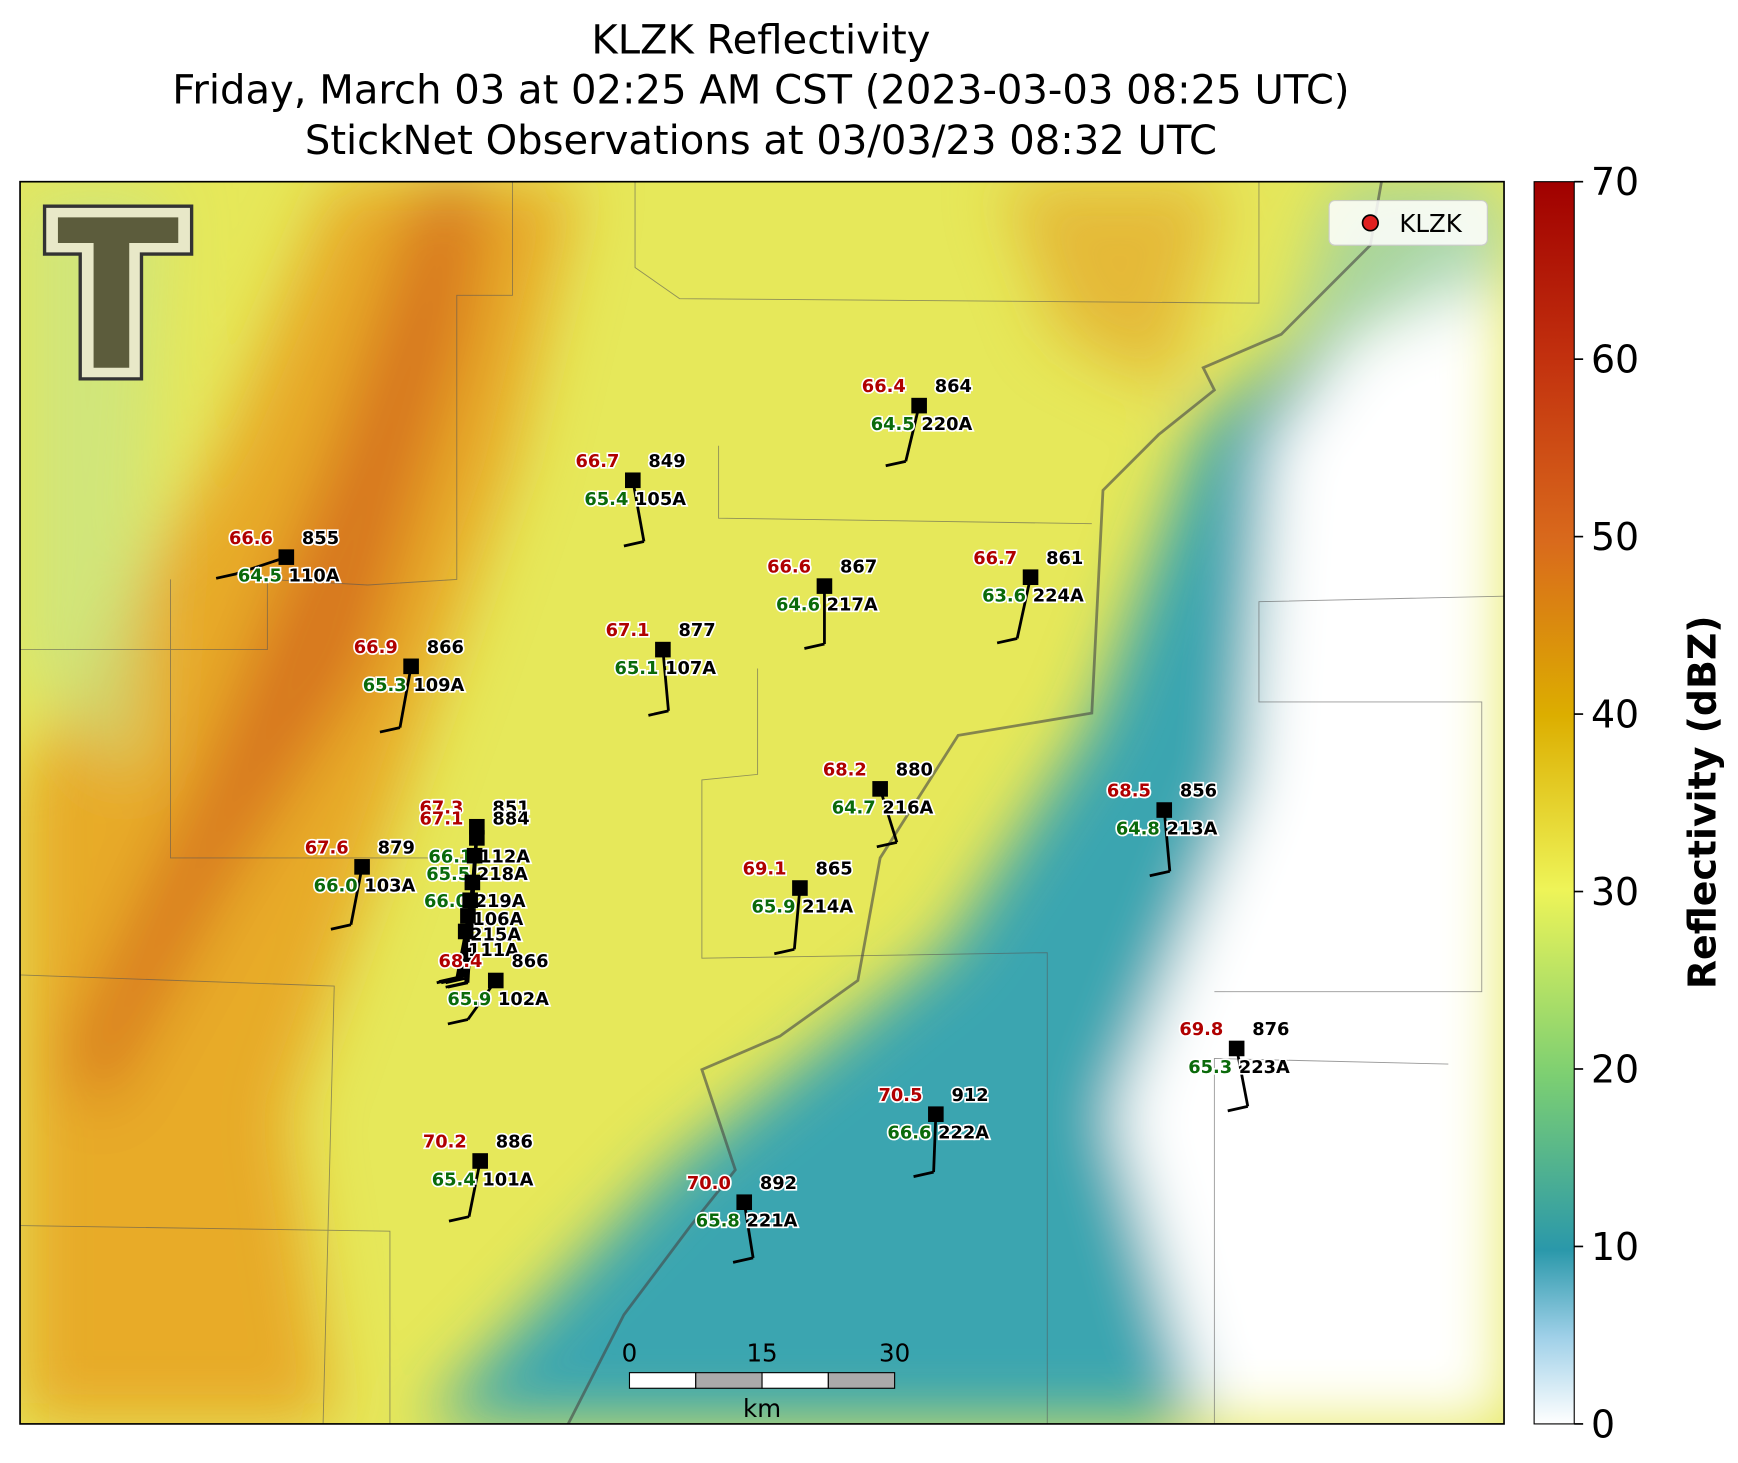 This screenshot has width=1738, height=1463. What do you see at coordinates (914, 770) in the screenshot?
I see `pressure: 880` at bounding box center [914, 770].